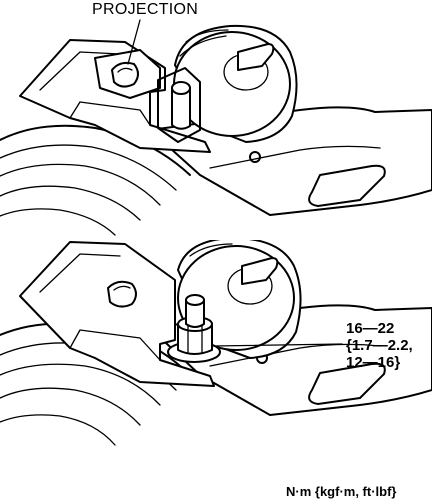 Image resolution: width=432 pixels, height=503 pixels. I want to click on torque-spec: 16—22 {1.7—2.2, 12—16}, so click(379, 345).